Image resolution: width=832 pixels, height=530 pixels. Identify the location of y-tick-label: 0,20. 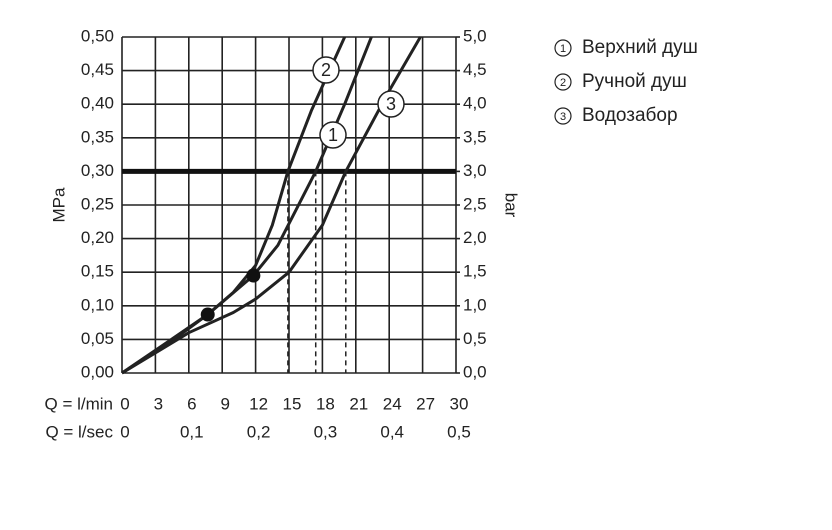
(97, 237).